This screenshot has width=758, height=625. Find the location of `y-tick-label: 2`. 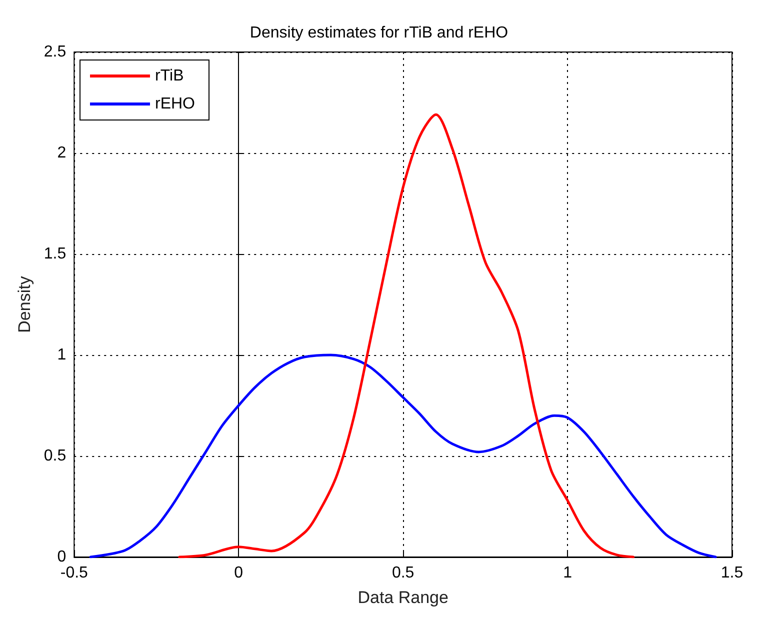

y-tick-label: 2 is located at coordinates (61, 153).